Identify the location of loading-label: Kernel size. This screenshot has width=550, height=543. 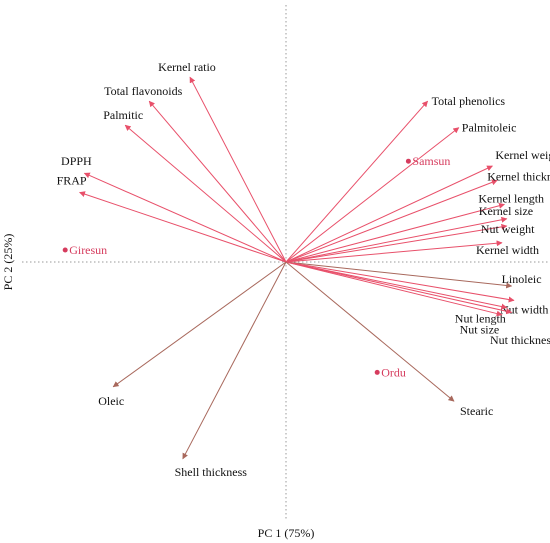
(506, 211).